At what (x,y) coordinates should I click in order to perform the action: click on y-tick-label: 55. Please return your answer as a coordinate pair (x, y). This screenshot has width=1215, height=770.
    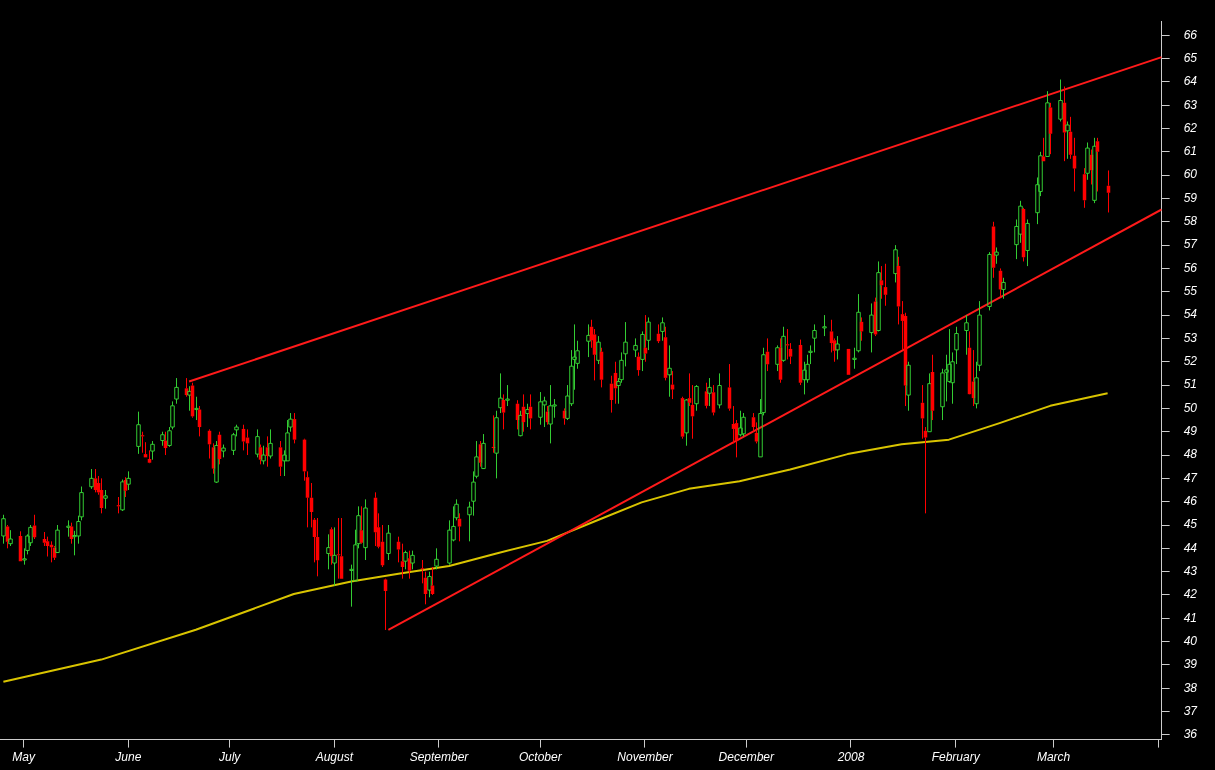
    Looking at the image, I should click on (1190, 291).